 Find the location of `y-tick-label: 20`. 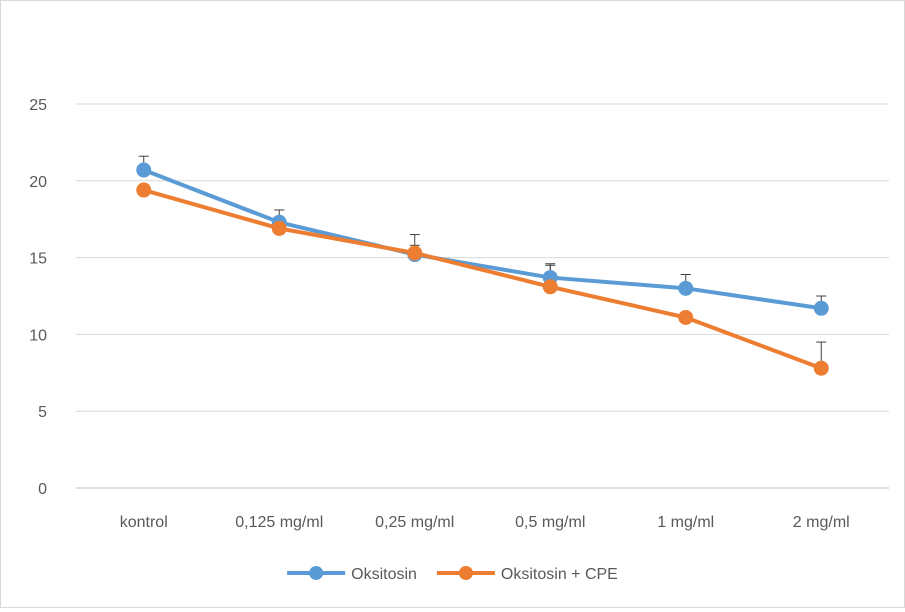

y-tick-label: 20 is located at coordinates (38, 182).